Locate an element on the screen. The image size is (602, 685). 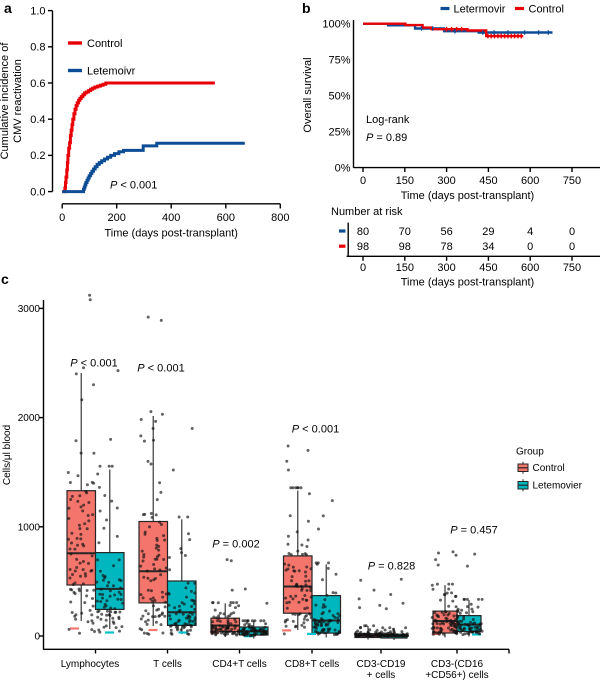
svg-text: 1.0 is located at coordinates (37, 11).